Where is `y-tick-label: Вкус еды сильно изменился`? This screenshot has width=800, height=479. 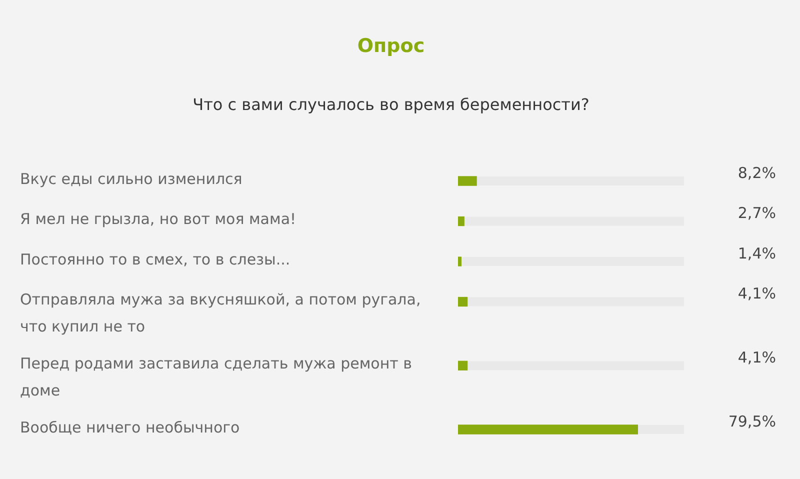
y-tick-label: Вкус еды сильно изменился is located at coordinates (131, 179).